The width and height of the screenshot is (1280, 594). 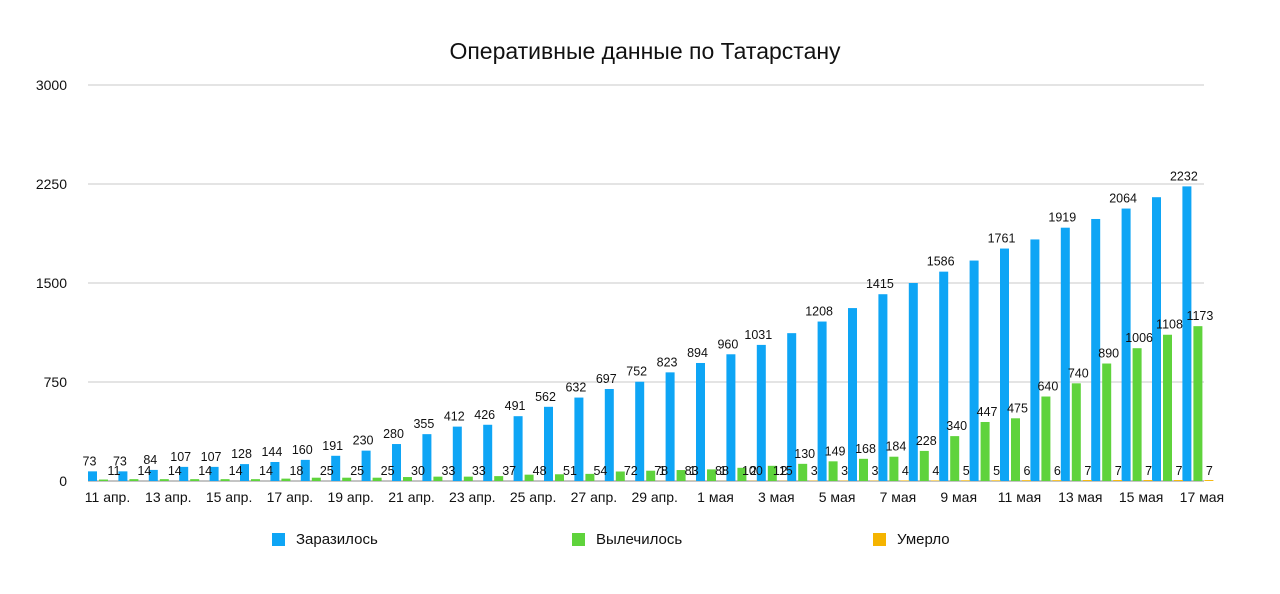 What do you see at coordinates (180, 457) in the screenshot?
I see `data-label: 107` at bounding box center [180, 457].